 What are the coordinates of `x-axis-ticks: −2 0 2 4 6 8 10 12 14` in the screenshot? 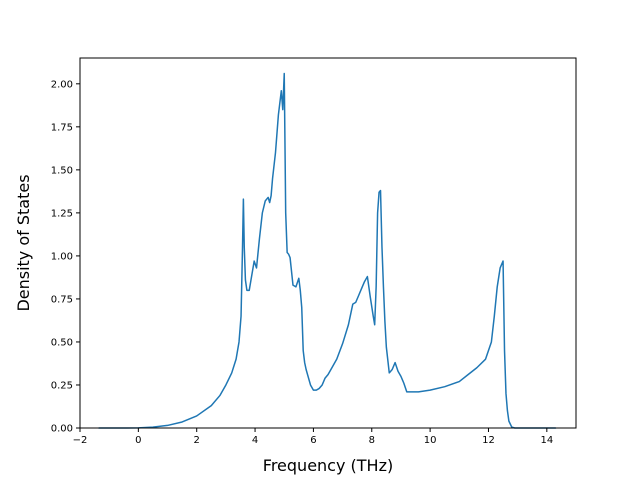 It's located at (313, 437).